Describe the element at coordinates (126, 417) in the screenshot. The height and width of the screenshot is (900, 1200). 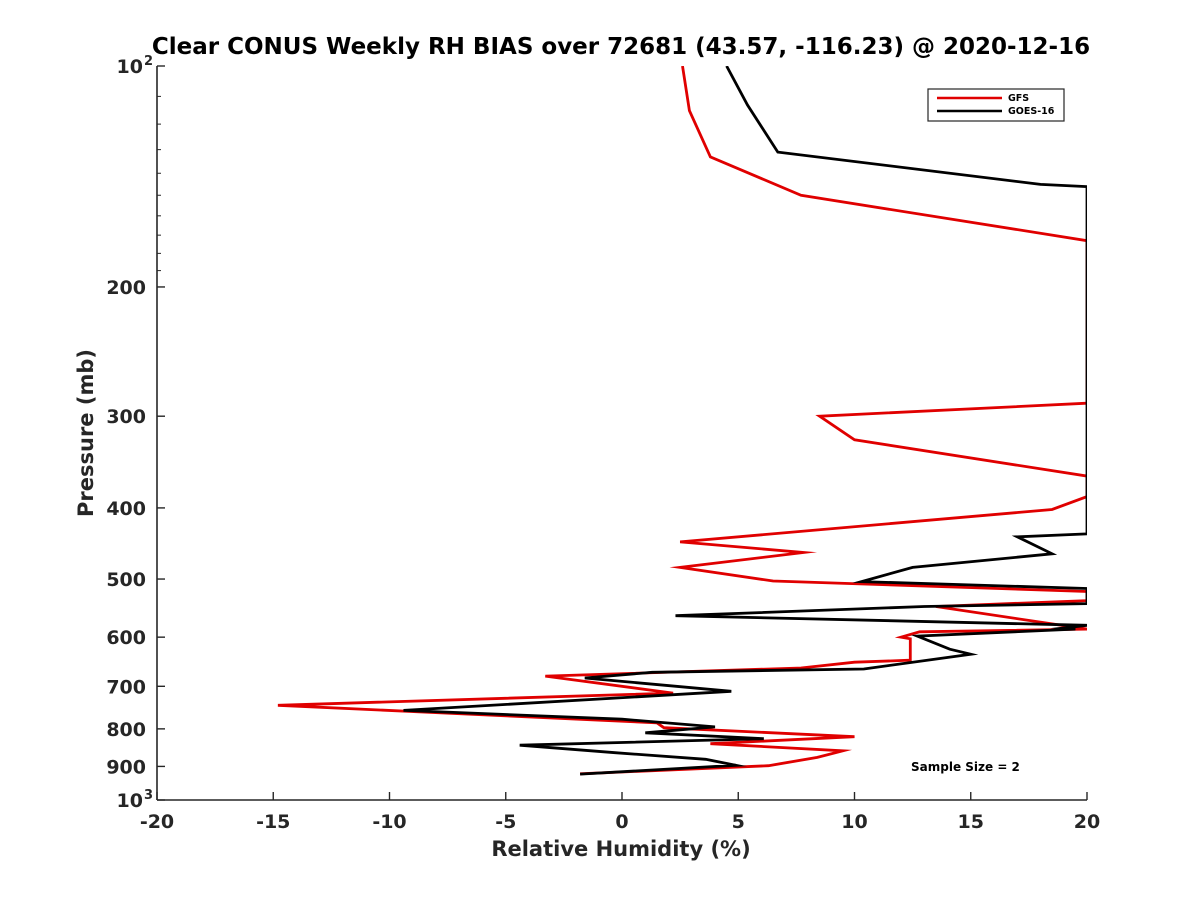
I see `y-tick-label: 300` at that location.